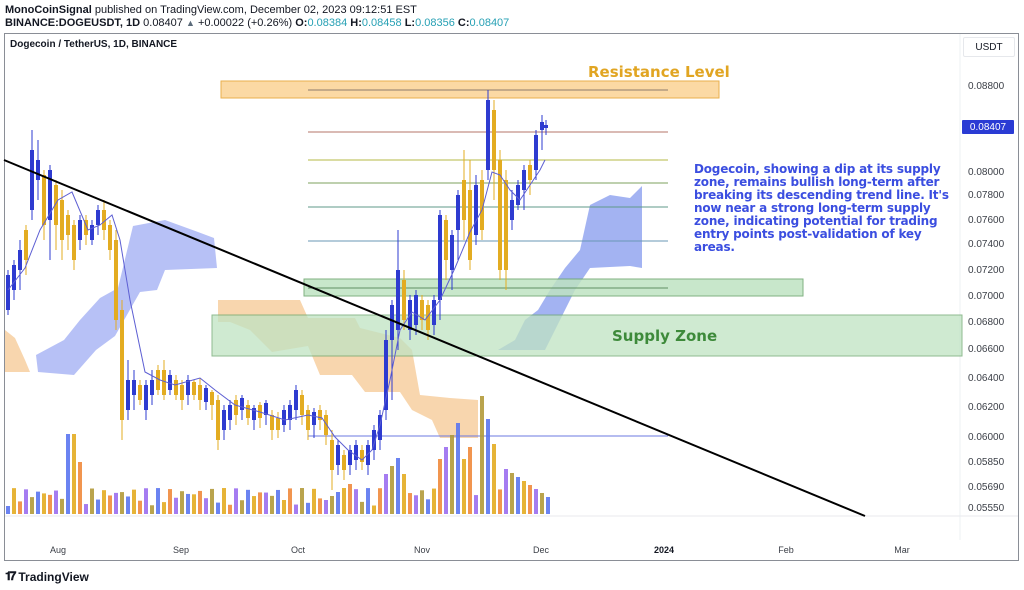 Image resolution: width=1024 pixels, height=590 pixels. What do you see at coordinates (10, 576) in the screenshot?
I see `tradingview-logo-icon: 𝟏𝟕` at bounding box center [10, 576].